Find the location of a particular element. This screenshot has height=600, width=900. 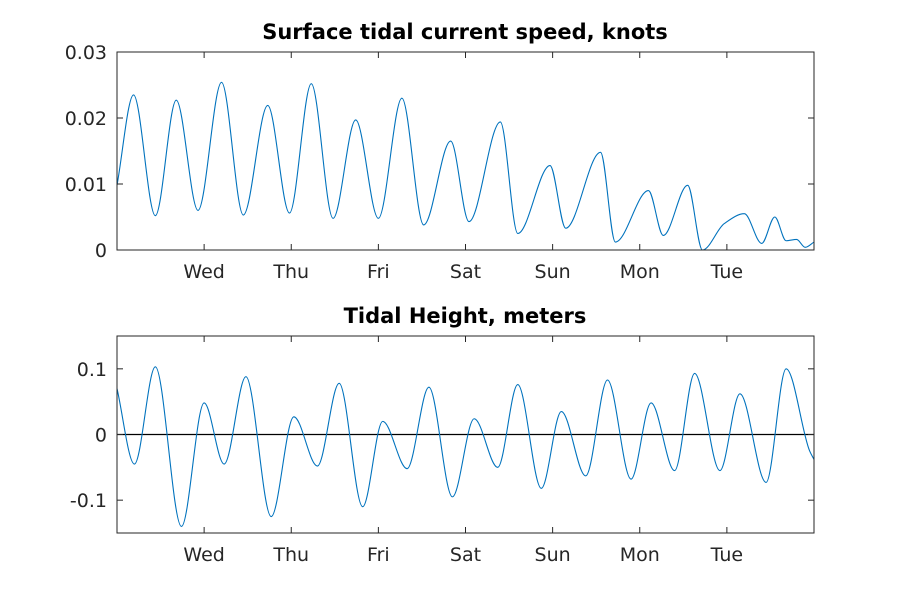

y-tick-label: 0.01 is located at coordinates (86, 185).